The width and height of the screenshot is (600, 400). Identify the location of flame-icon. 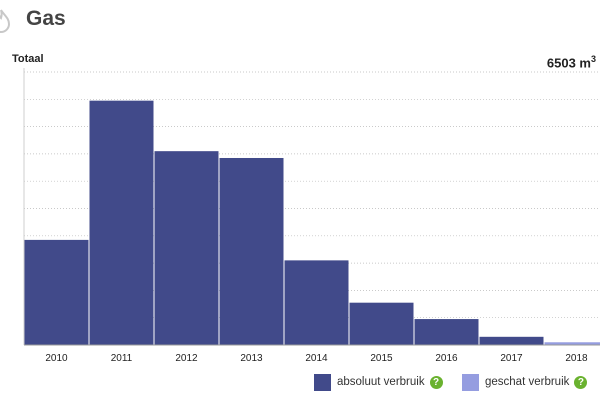
(5, 21).